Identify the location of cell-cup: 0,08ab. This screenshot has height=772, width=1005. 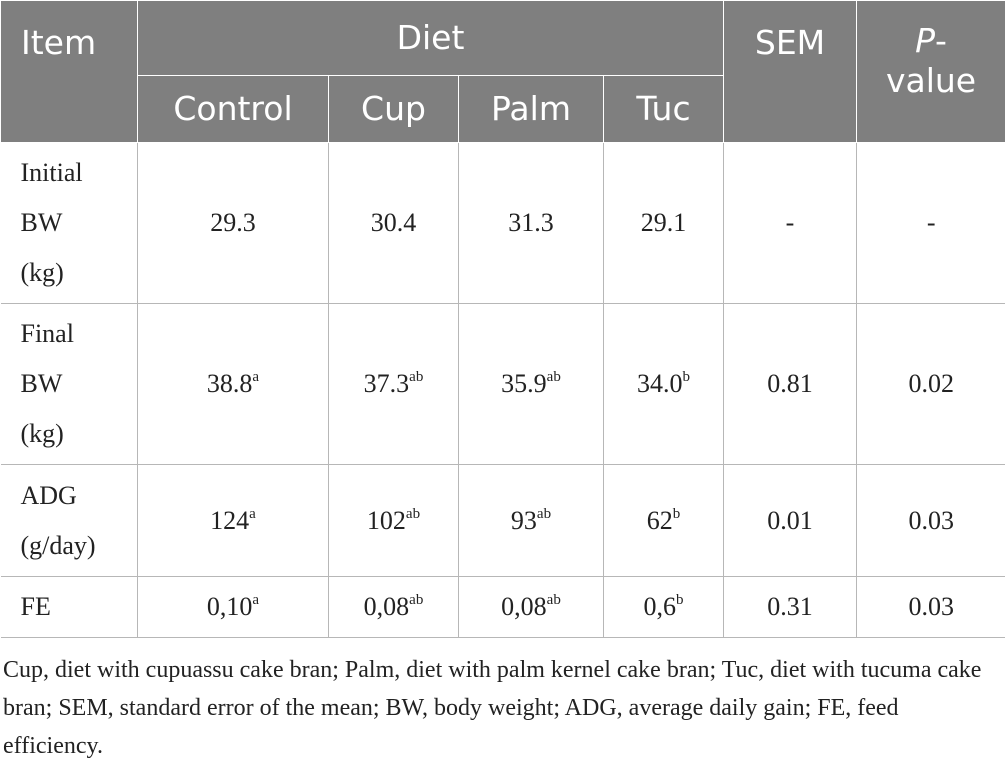
(393, 607).